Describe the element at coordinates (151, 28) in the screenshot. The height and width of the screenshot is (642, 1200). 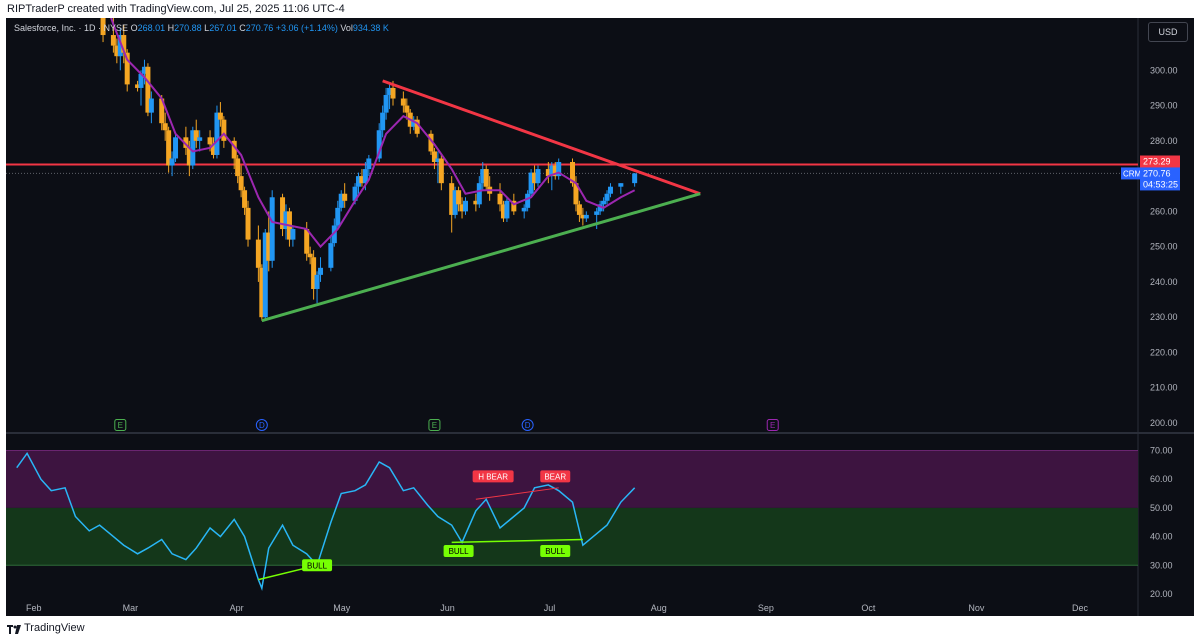
I see `open-value: 268.01` at that location.